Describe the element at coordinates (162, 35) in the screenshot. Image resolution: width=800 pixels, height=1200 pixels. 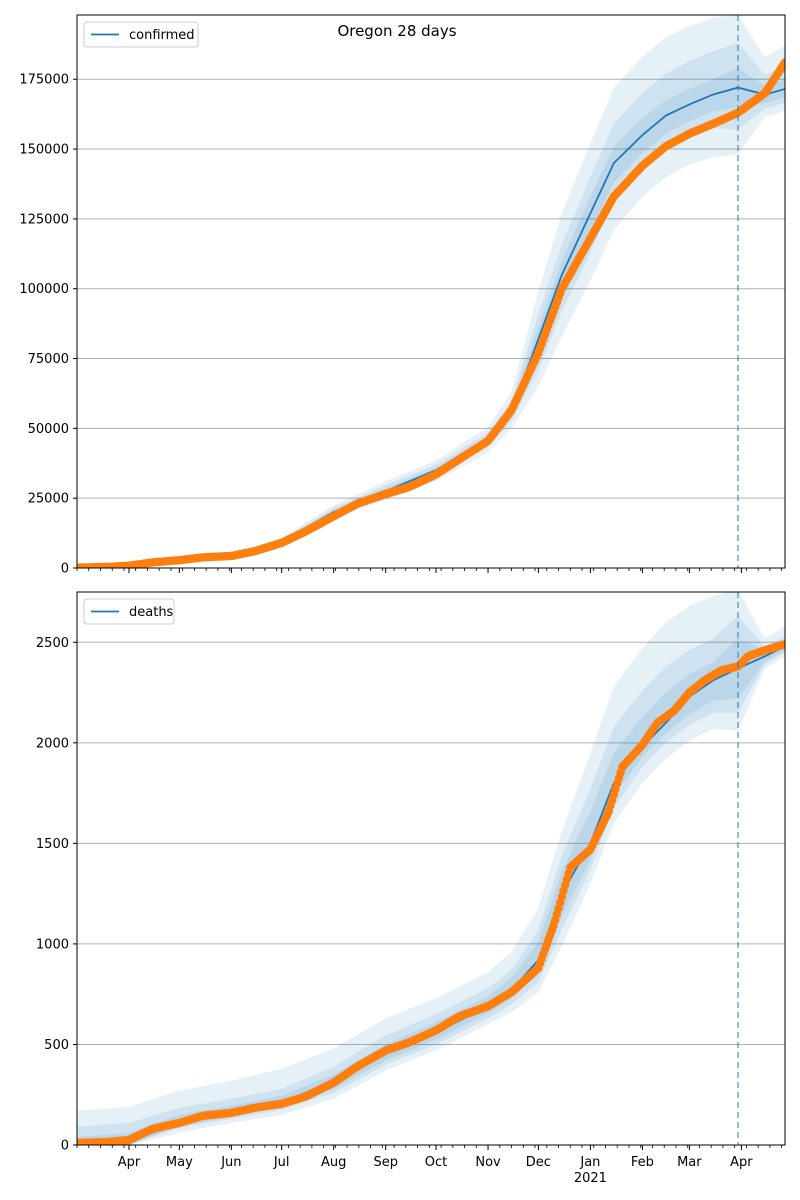
I see `legend-label: confirmed` at that location.